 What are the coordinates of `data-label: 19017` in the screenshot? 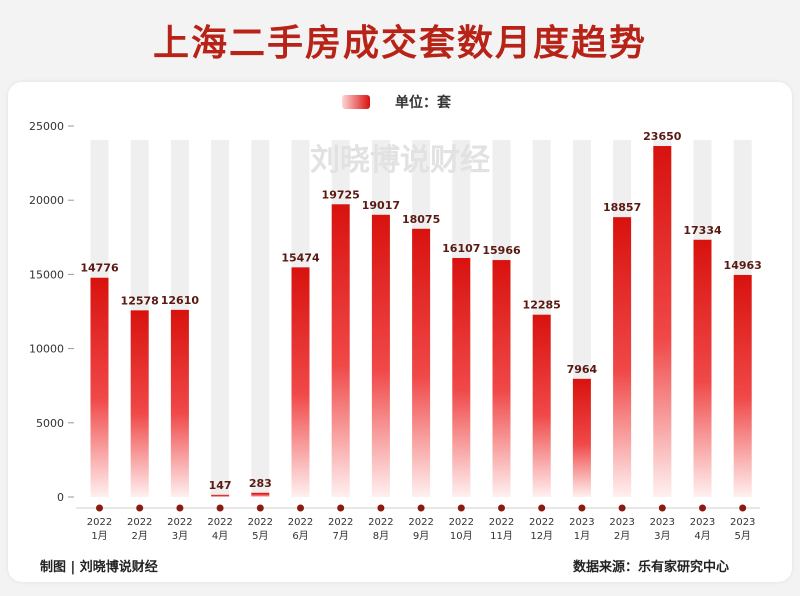 It's located at (381, 205).